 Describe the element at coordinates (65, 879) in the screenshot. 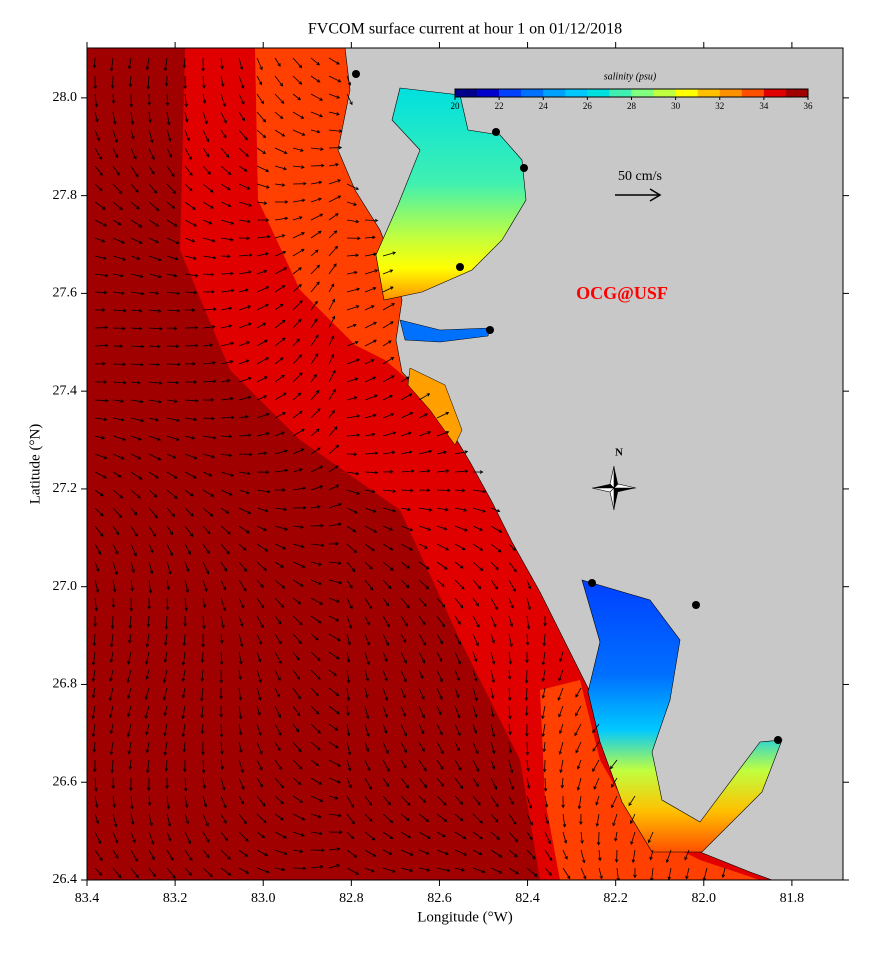

I see `y-tick-label: 26.4` at that location.